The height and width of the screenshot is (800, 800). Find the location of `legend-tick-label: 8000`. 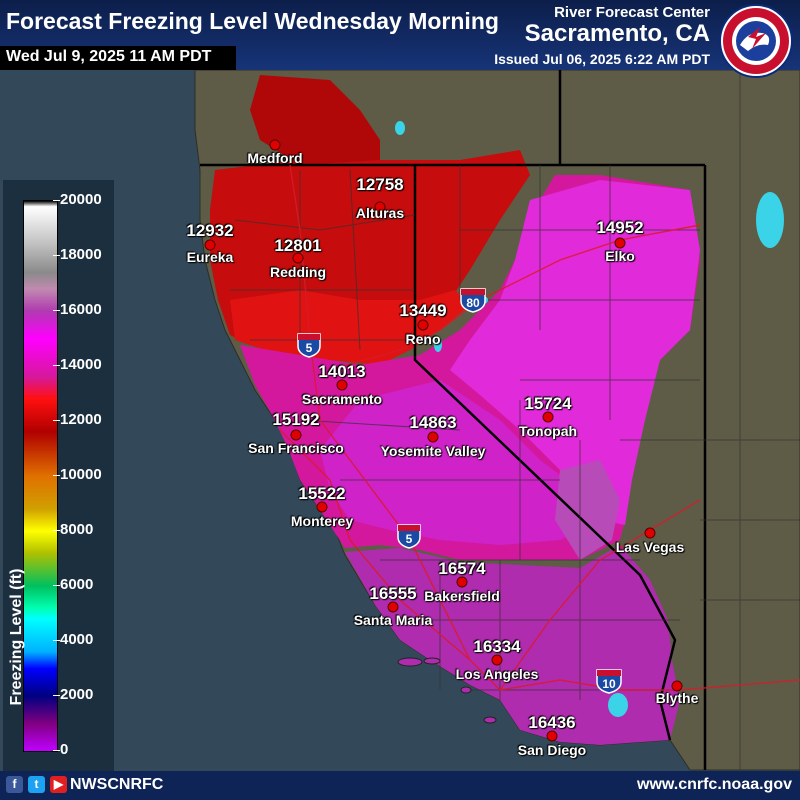

legend-tick-label: 8000 is located at coordinates (77, 529).